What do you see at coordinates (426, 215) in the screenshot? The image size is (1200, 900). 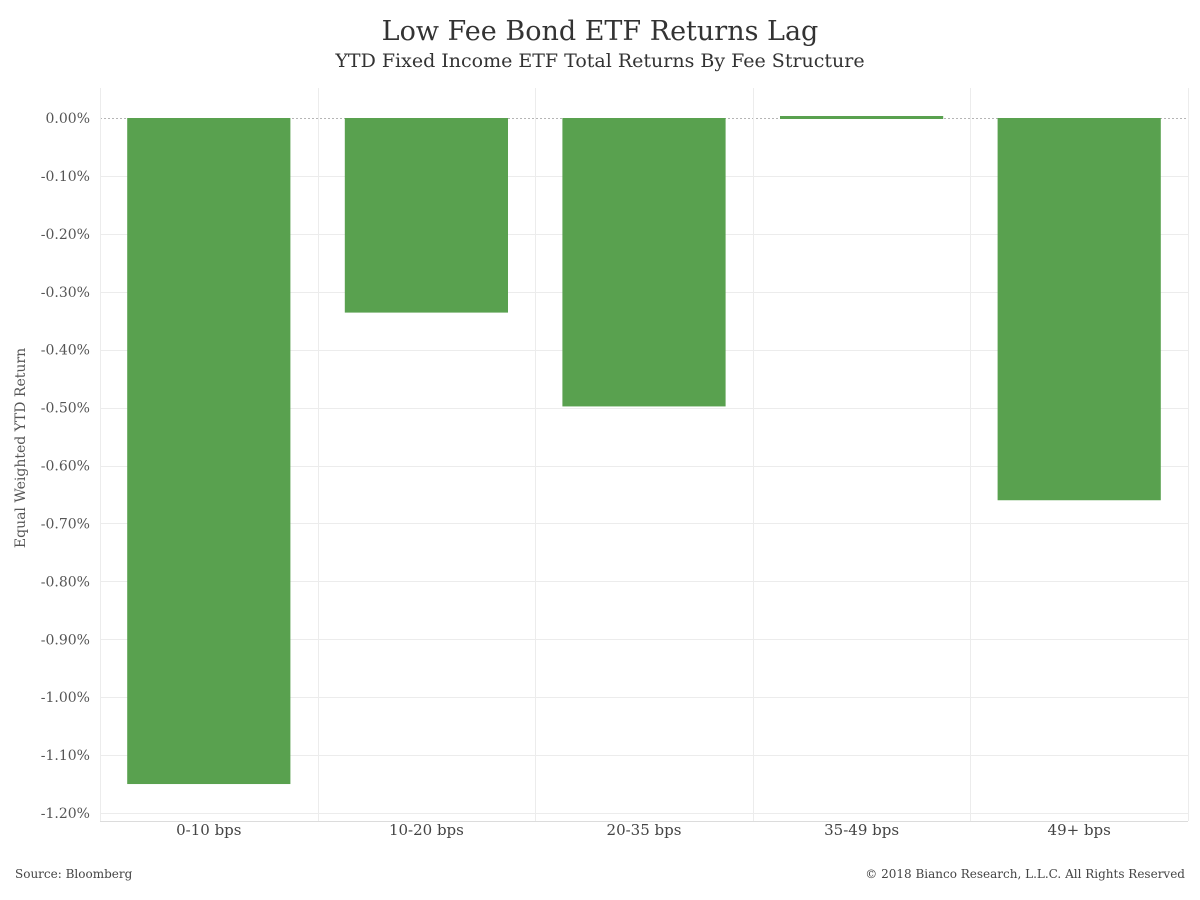 I see `bar-10-20-bps` at bounding box center [426, 215].